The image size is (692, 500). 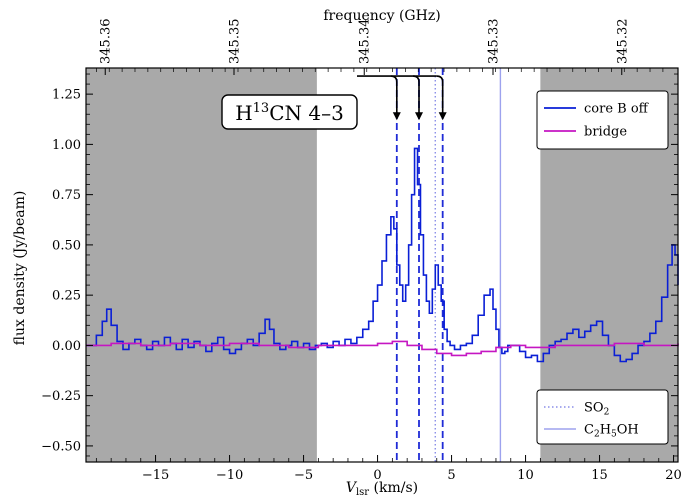 I want to click on legend-top-box, so click(x=602, y=120).